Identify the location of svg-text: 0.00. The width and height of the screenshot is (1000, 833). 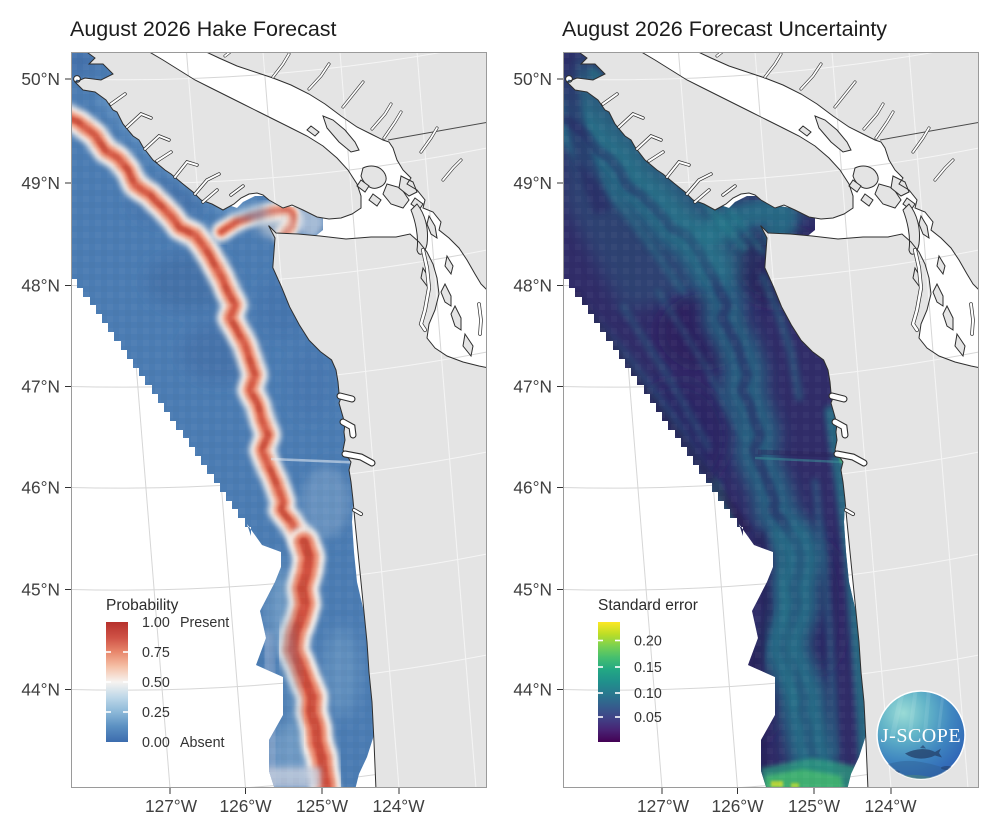
(156, 743).